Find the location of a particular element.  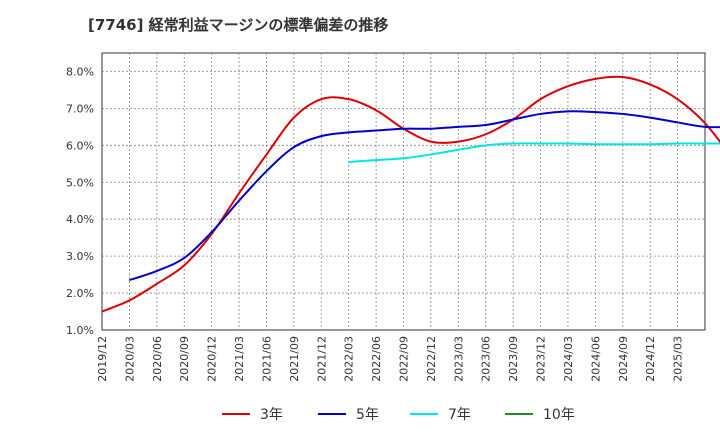

x-tick-label: 2022/09 is located at coordinates (404, 359).